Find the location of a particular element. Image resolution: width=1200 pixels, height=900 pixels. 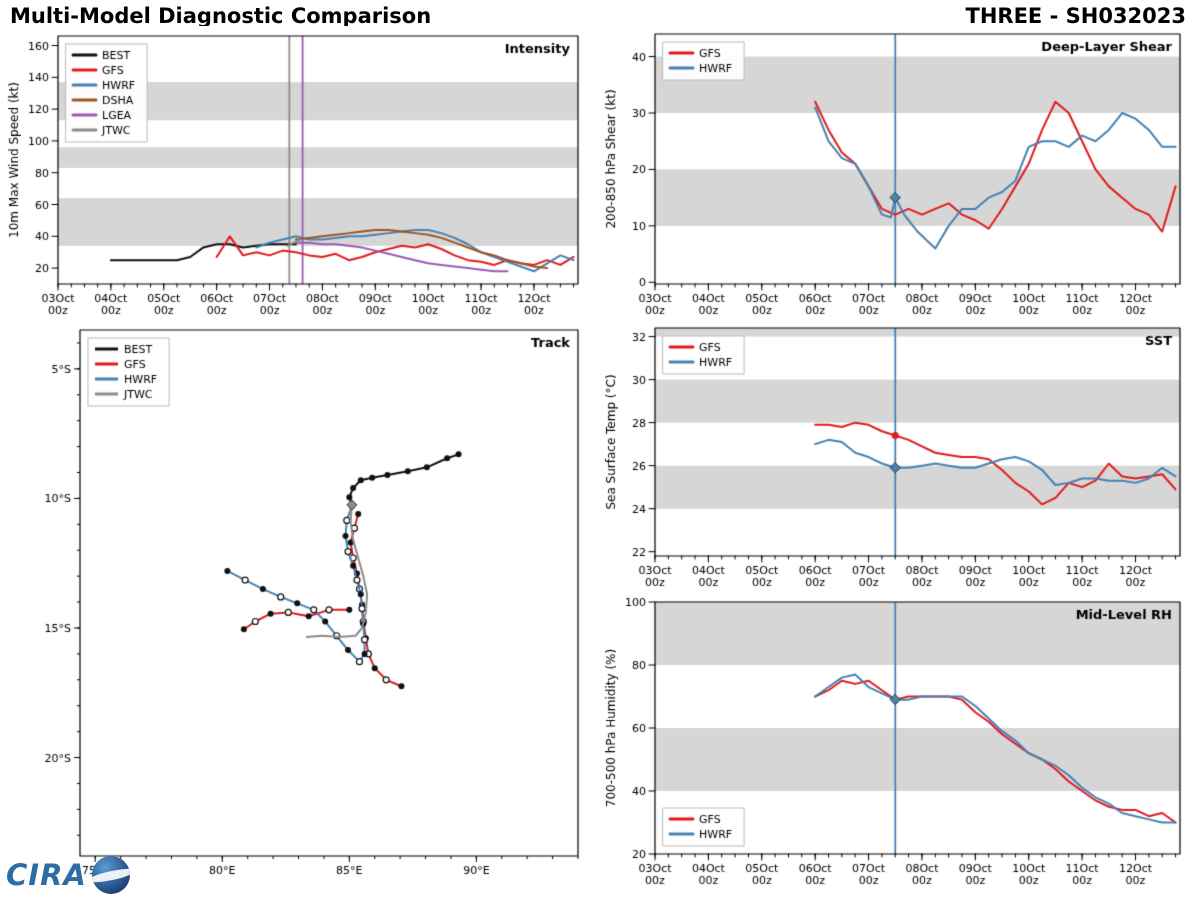

cira-globe-icon is located at coordinates (110, 875).